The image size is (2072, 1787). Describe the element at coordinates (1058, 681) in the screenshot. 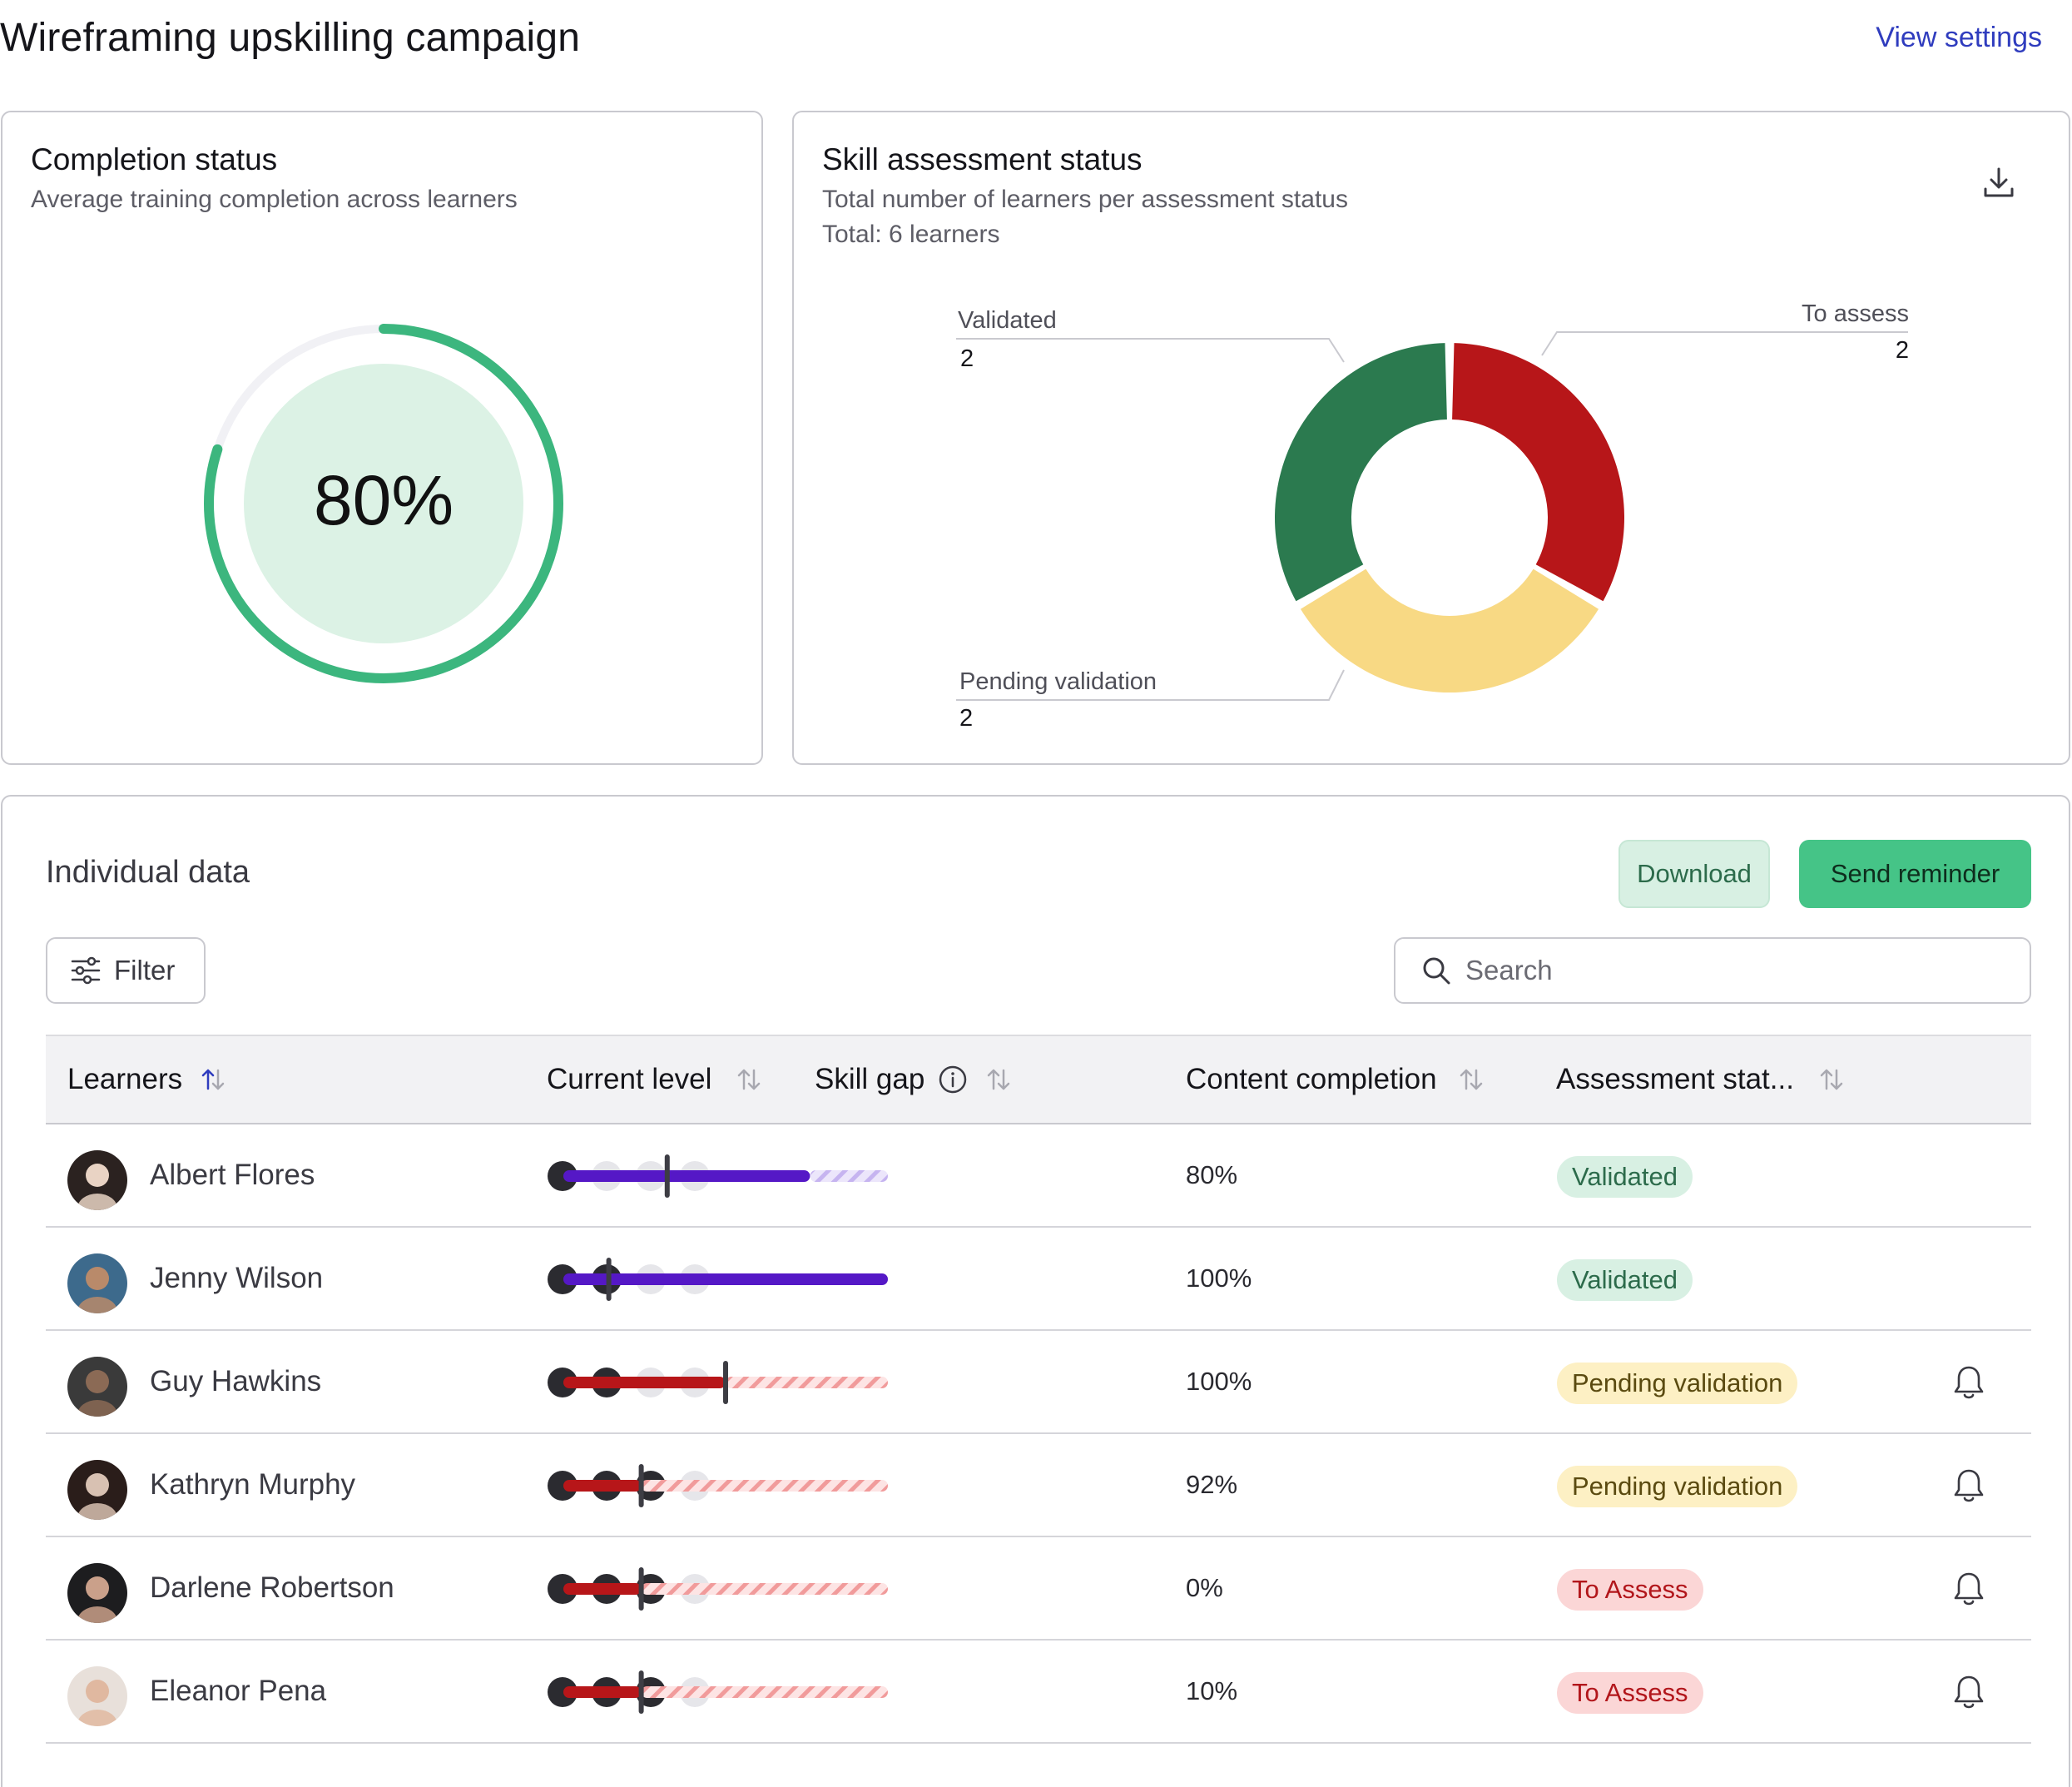

I see `pending-label: Pending validation` at that location.